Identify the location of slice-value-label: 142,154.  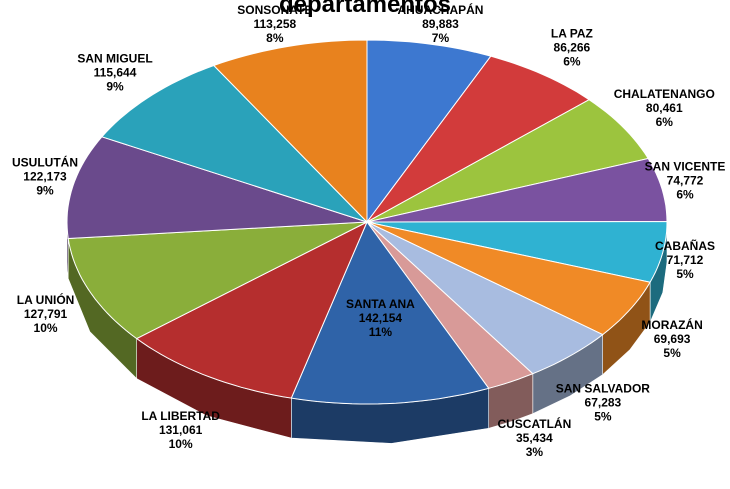
(381, 318).